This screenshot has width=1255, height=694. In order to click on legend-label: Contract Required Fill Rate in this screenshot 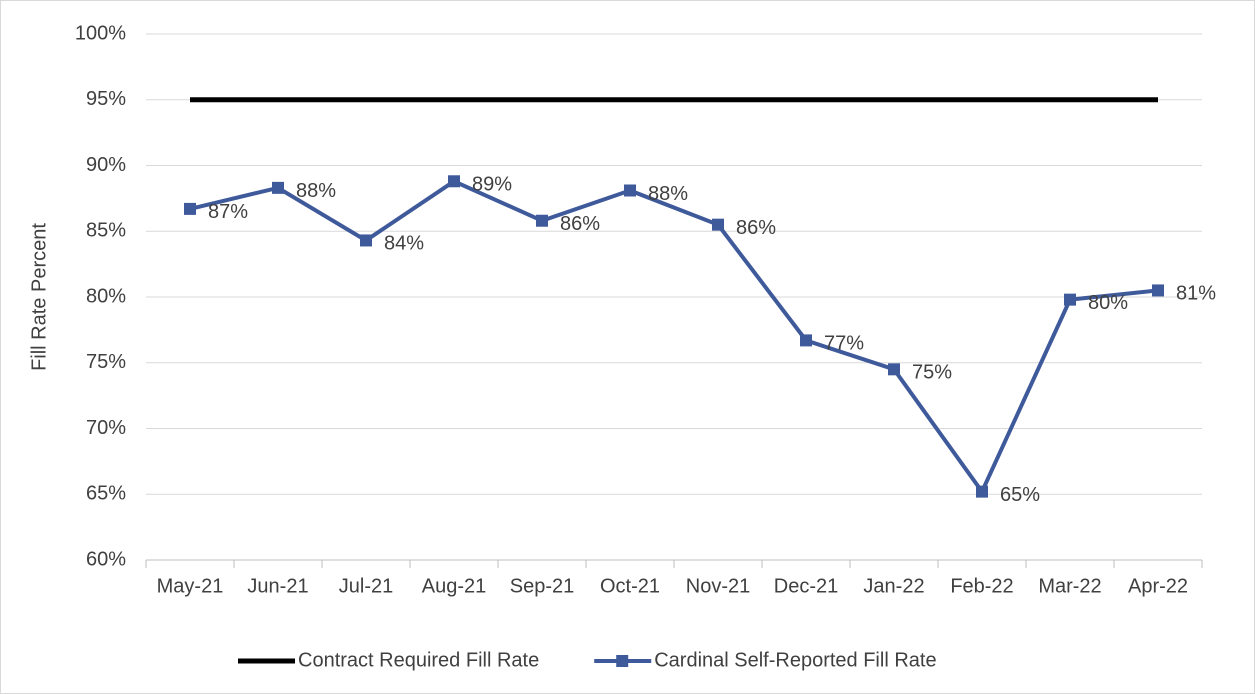, I will do `click(418, 660)`.